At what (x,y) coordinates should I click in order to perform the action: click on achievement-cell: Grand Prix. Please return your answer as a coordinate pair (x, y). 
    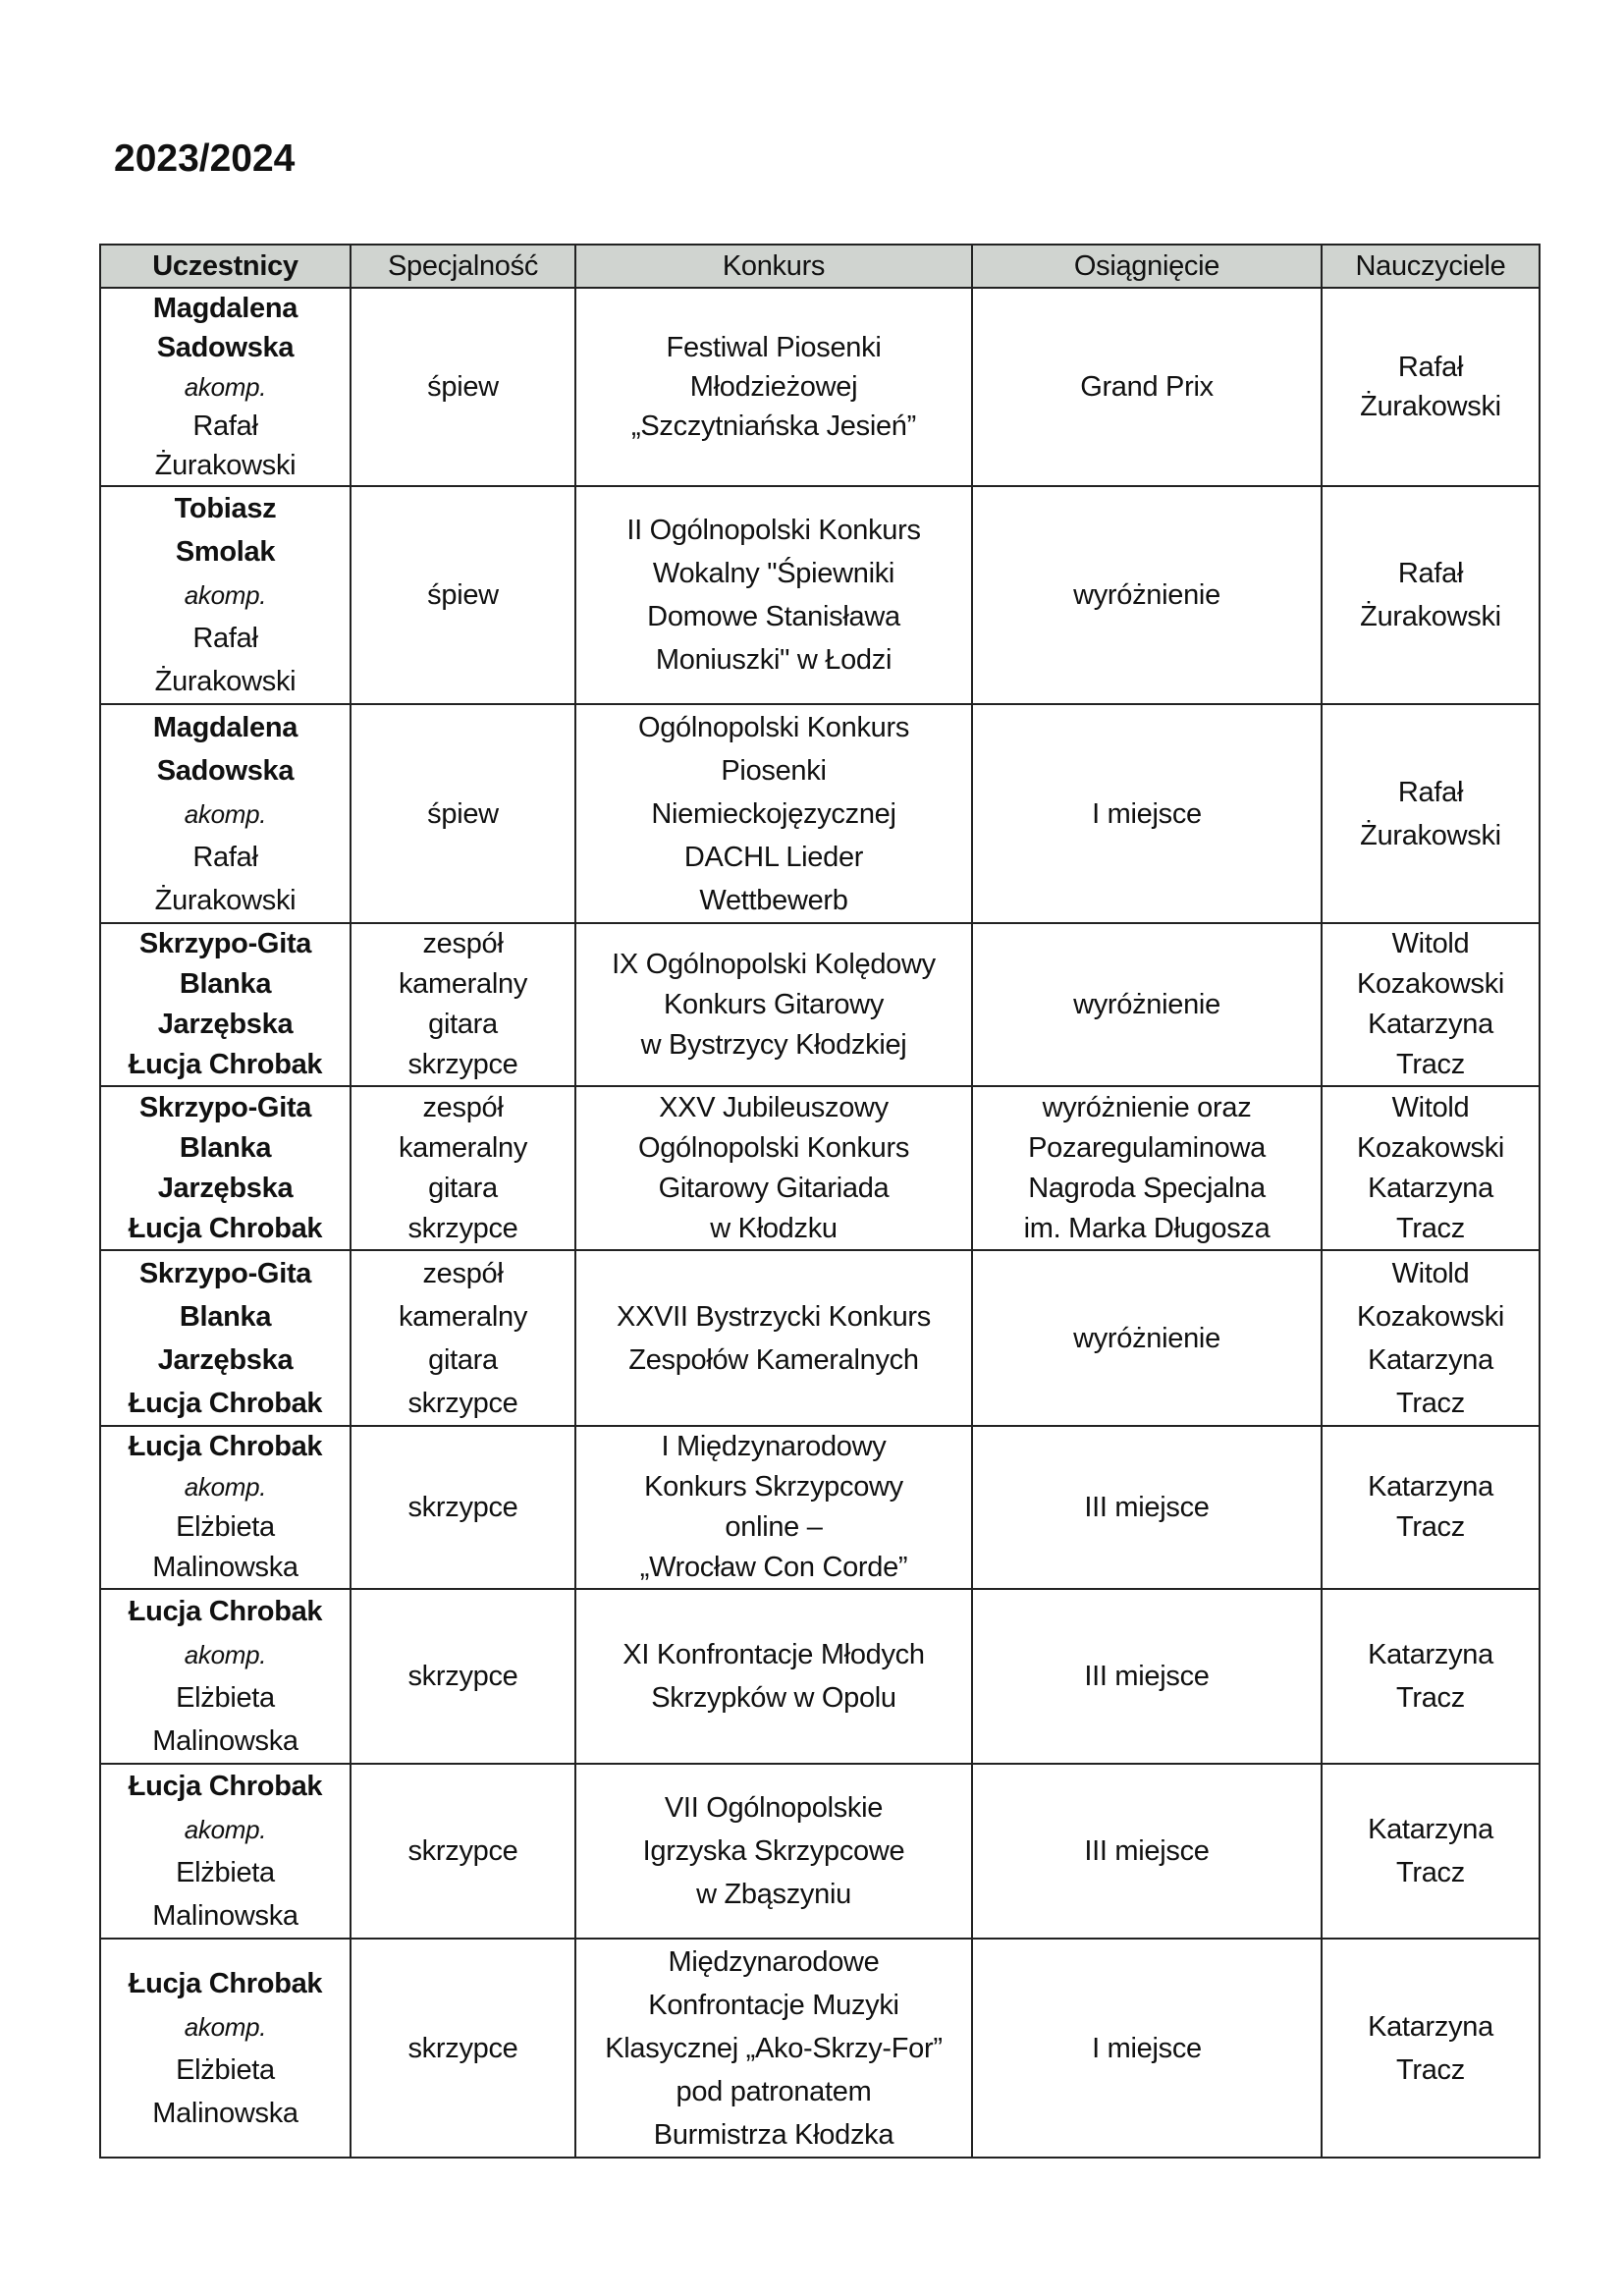
    Looking at the image, I should click on (1147, 387).